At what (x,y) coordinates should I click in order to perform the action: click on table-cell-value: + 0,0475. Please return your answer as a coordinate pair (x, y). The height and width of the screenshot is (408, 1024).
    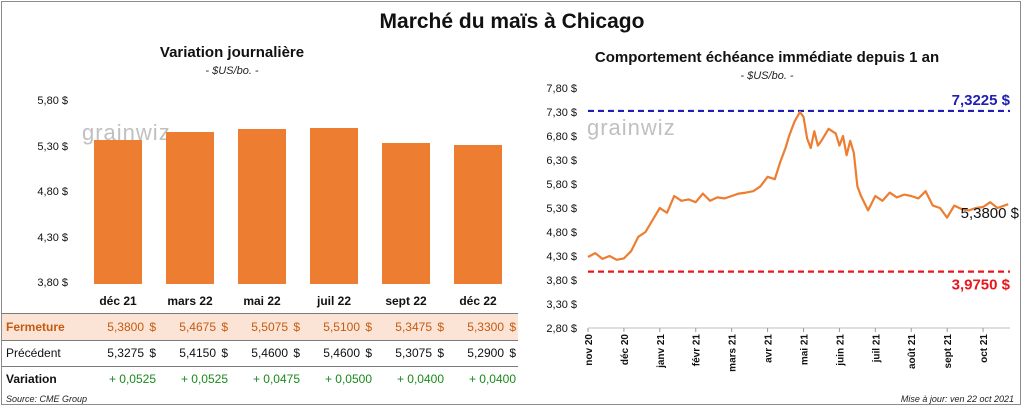
    Looking at the image, I should click on (276, 379).